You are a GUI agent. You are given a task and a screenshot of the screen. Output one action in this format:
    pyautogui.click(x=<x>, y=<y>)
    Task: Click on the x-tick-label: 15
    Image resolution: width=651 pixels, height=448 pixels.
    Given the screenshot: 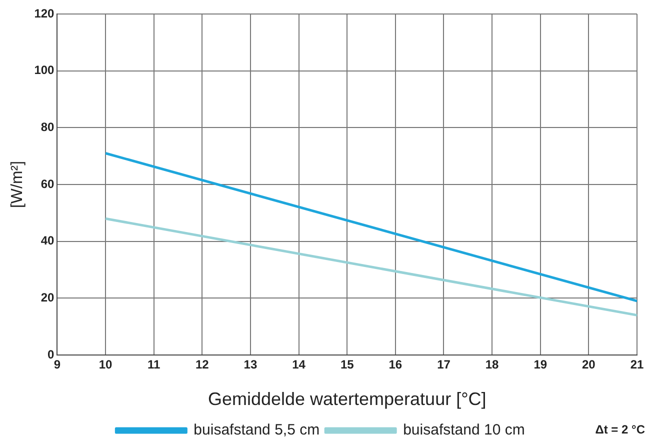 What is the action you would take?
    pyautogui.click(x=347, y=365)
    